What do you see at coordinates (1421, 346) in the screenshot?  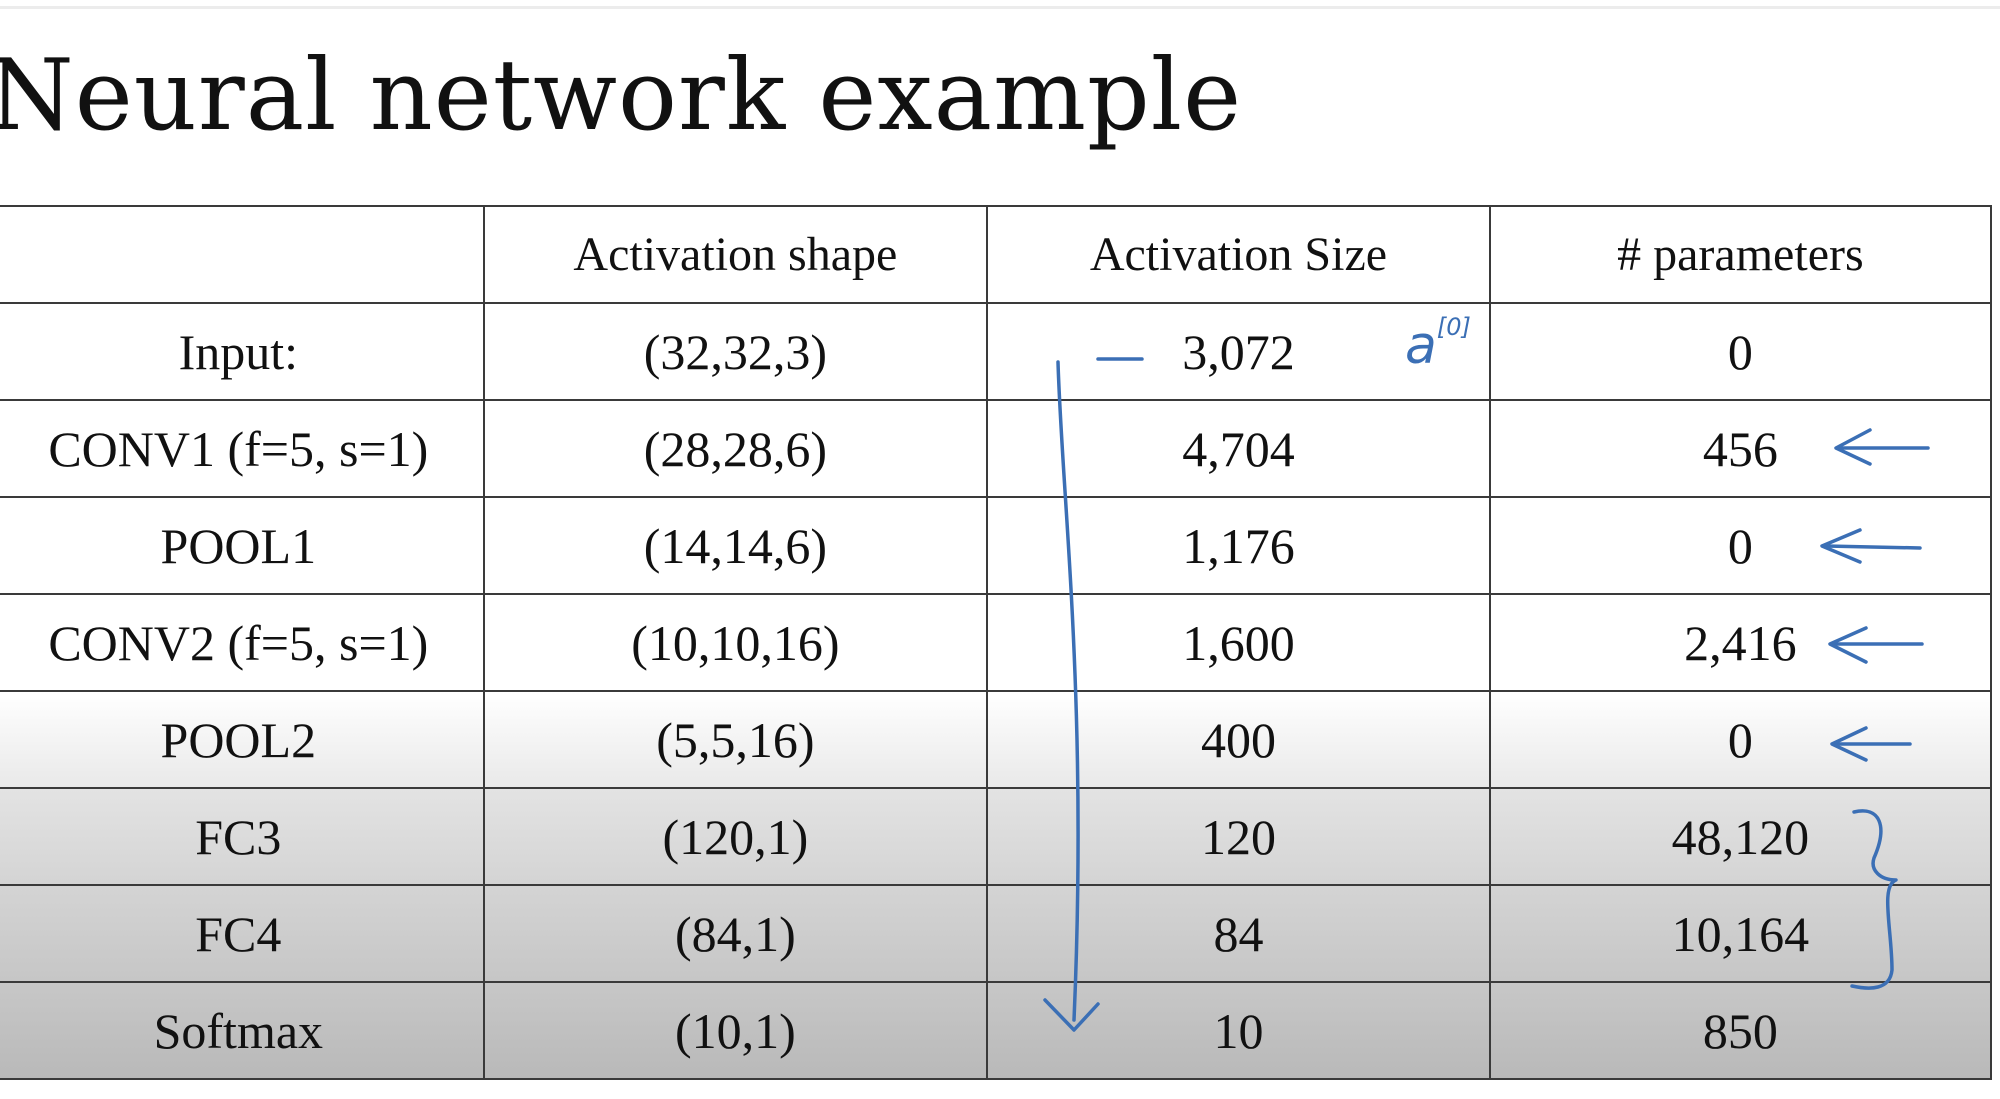 I see `input-annotation-letter: a` at bounding box center [1421, 346].